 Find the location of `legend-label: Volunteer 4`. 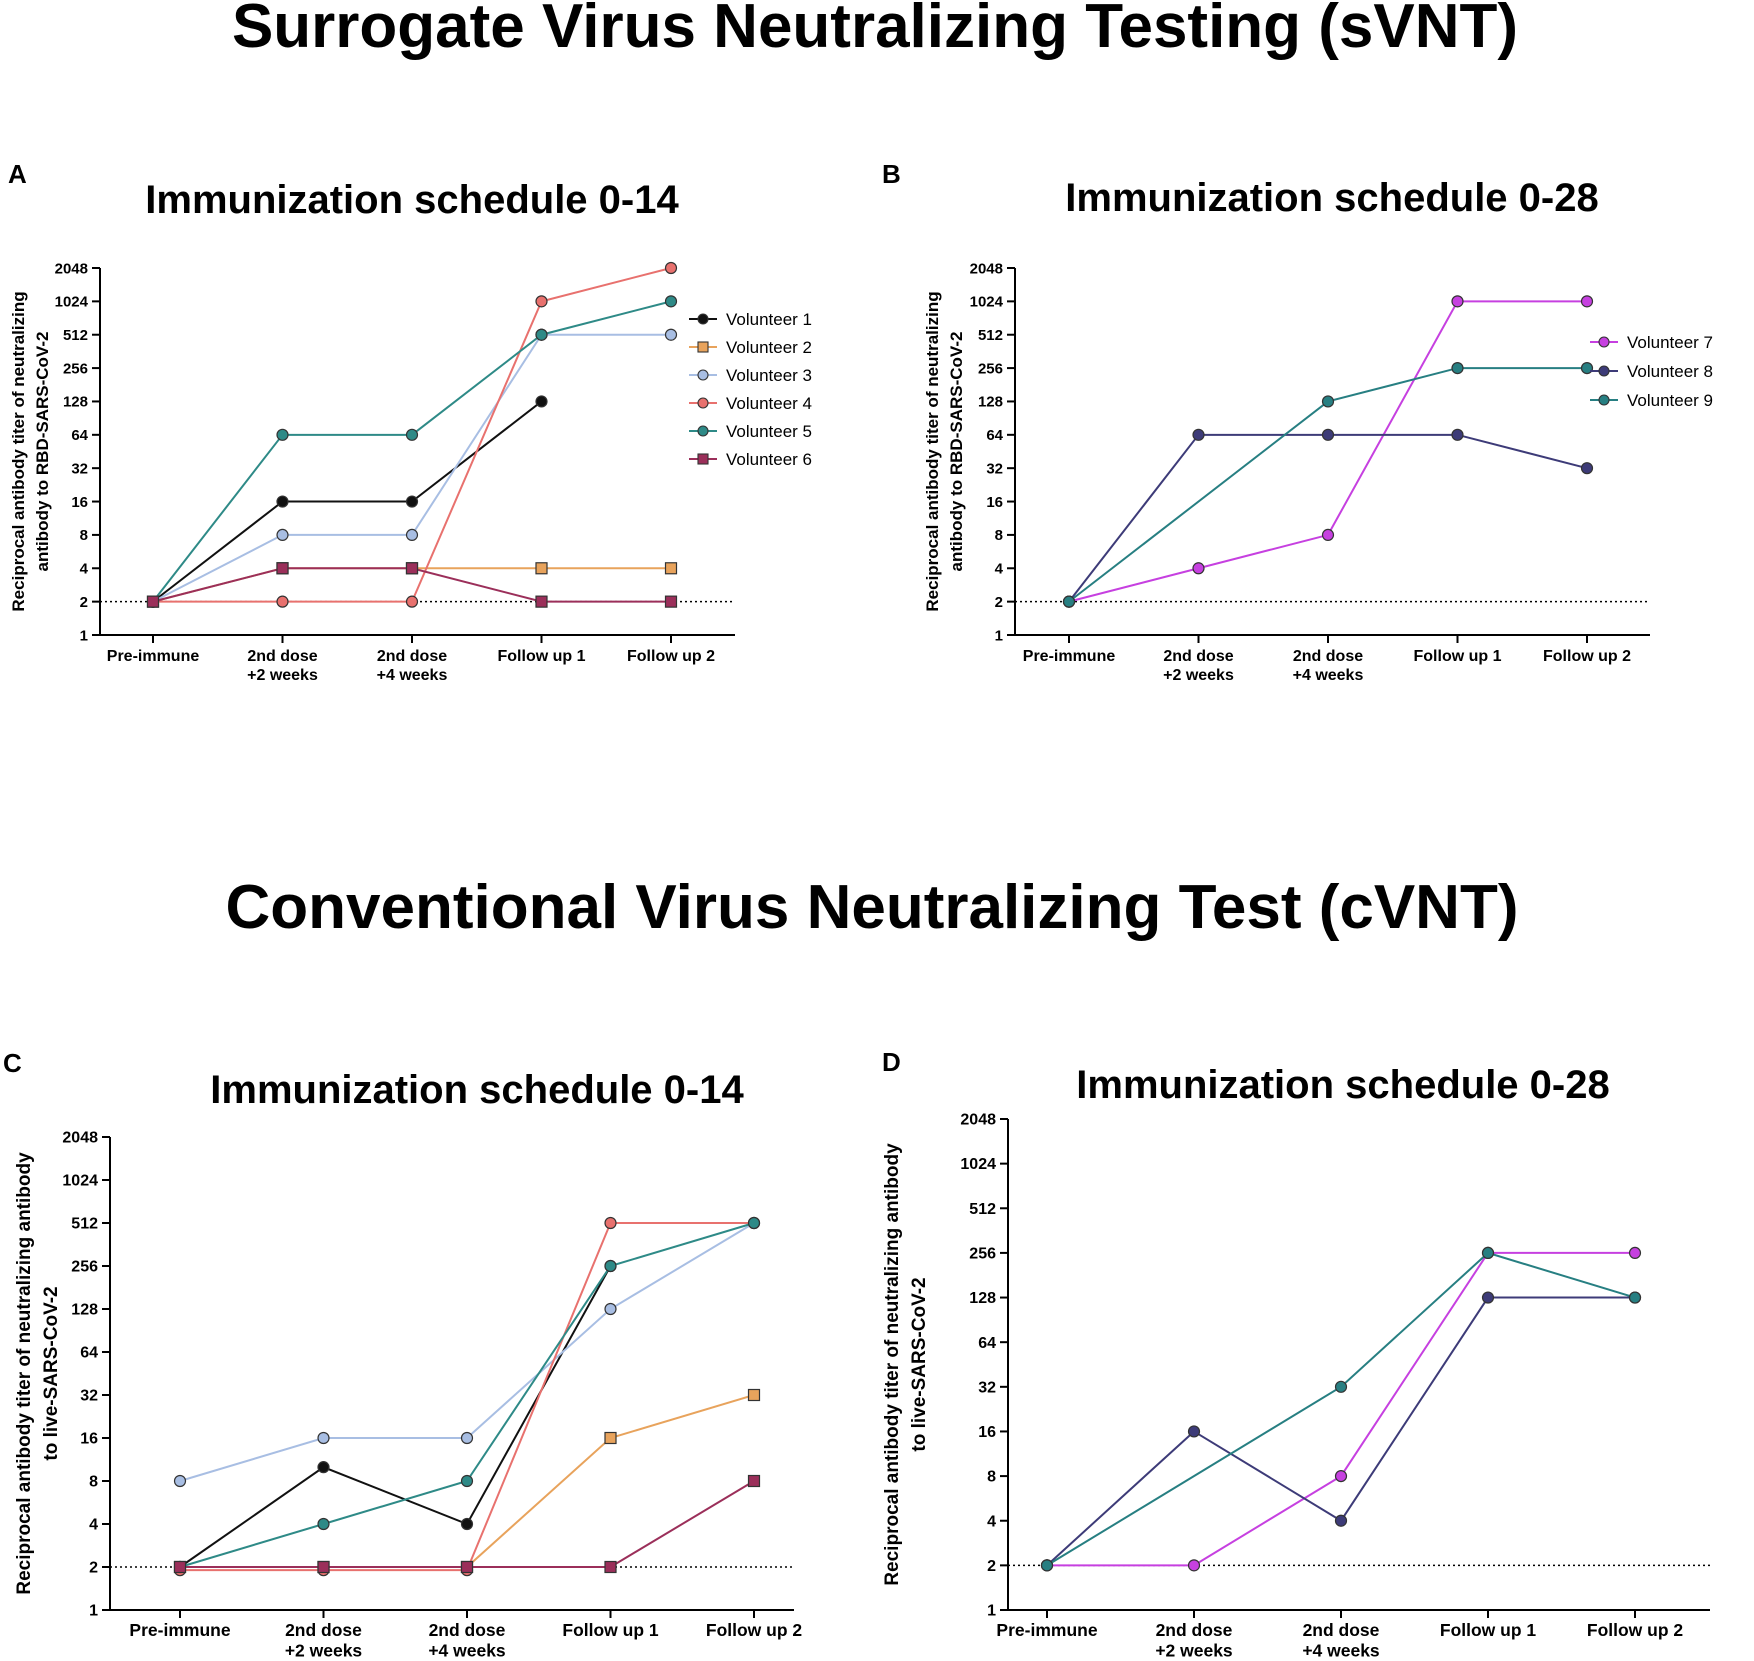

legend-label: Volunteer 4 is located at coordinates (769, 403).